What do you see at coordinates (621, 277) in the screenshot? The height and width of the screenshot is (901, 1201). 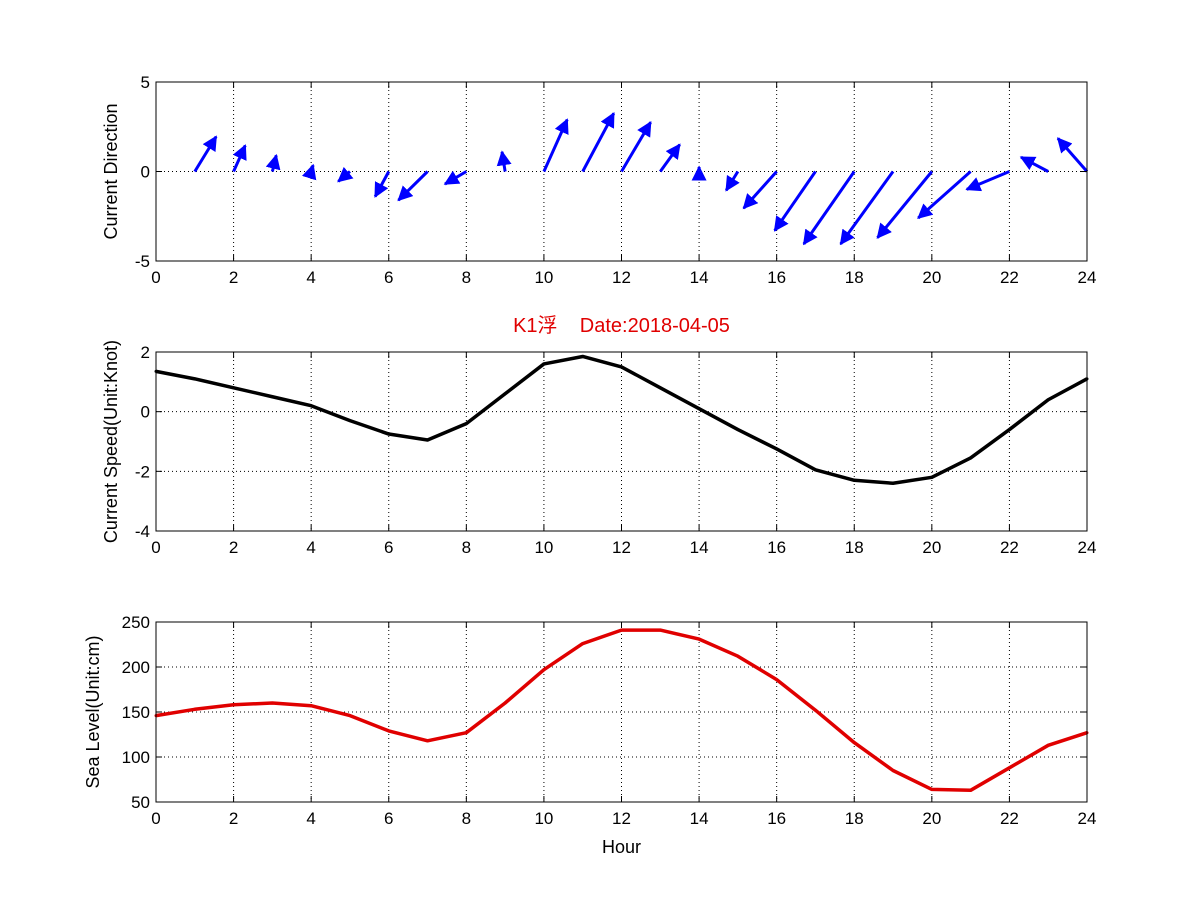 I see `current-direction-x-tick-label: 12` at bounding box center [621, 277].